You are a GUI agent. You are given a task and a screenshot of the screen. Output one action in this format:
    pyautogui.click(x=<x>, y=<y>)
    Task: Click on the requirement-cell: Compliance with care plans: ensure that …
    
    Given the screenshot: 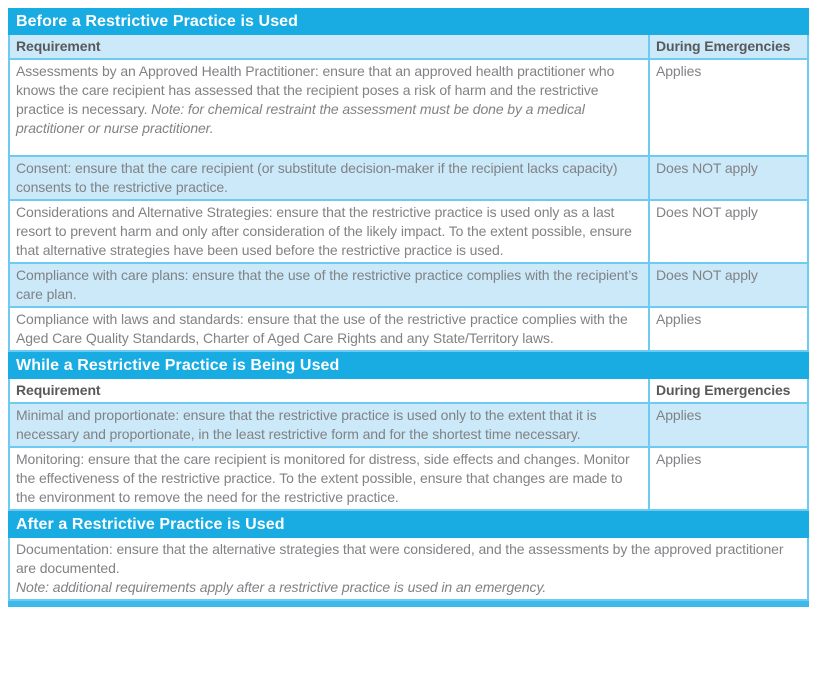 What is the action you would take?
    pyautogui.click(x=330, y=285)
    